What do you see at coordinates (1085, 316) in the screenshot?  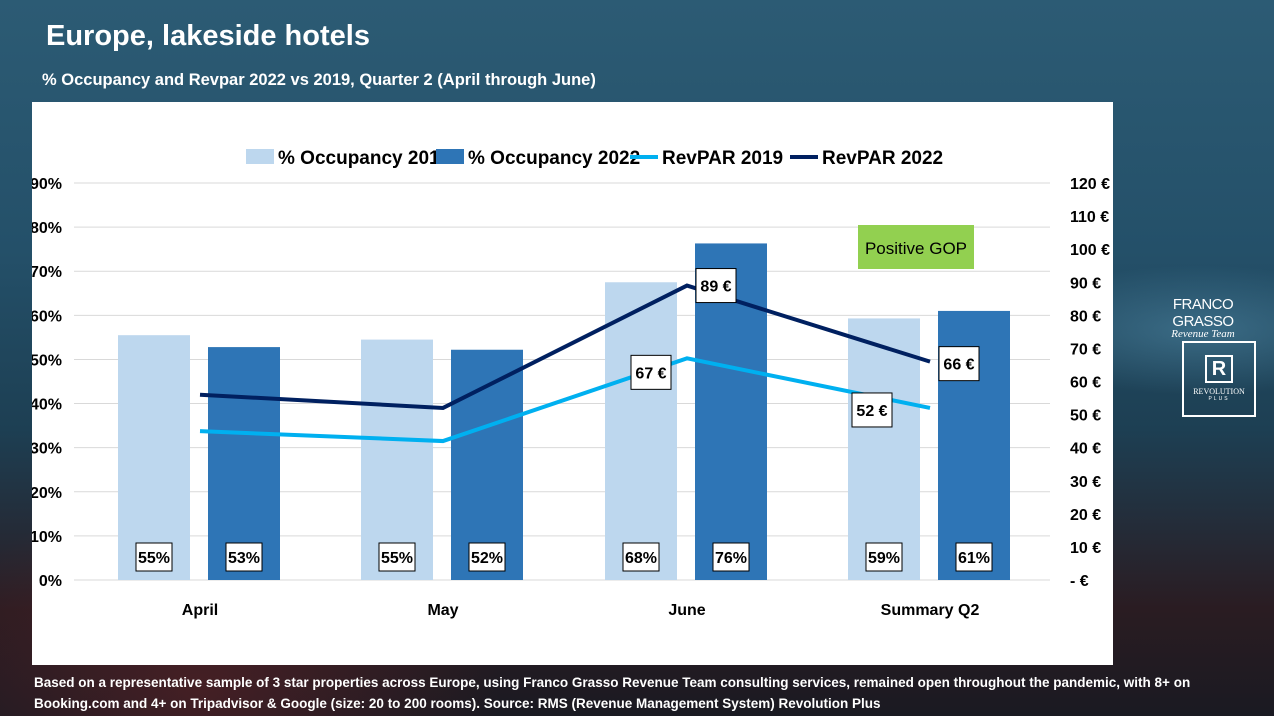 I see `right-axis-tick: 80 €` at bounding box center [1085, 316].